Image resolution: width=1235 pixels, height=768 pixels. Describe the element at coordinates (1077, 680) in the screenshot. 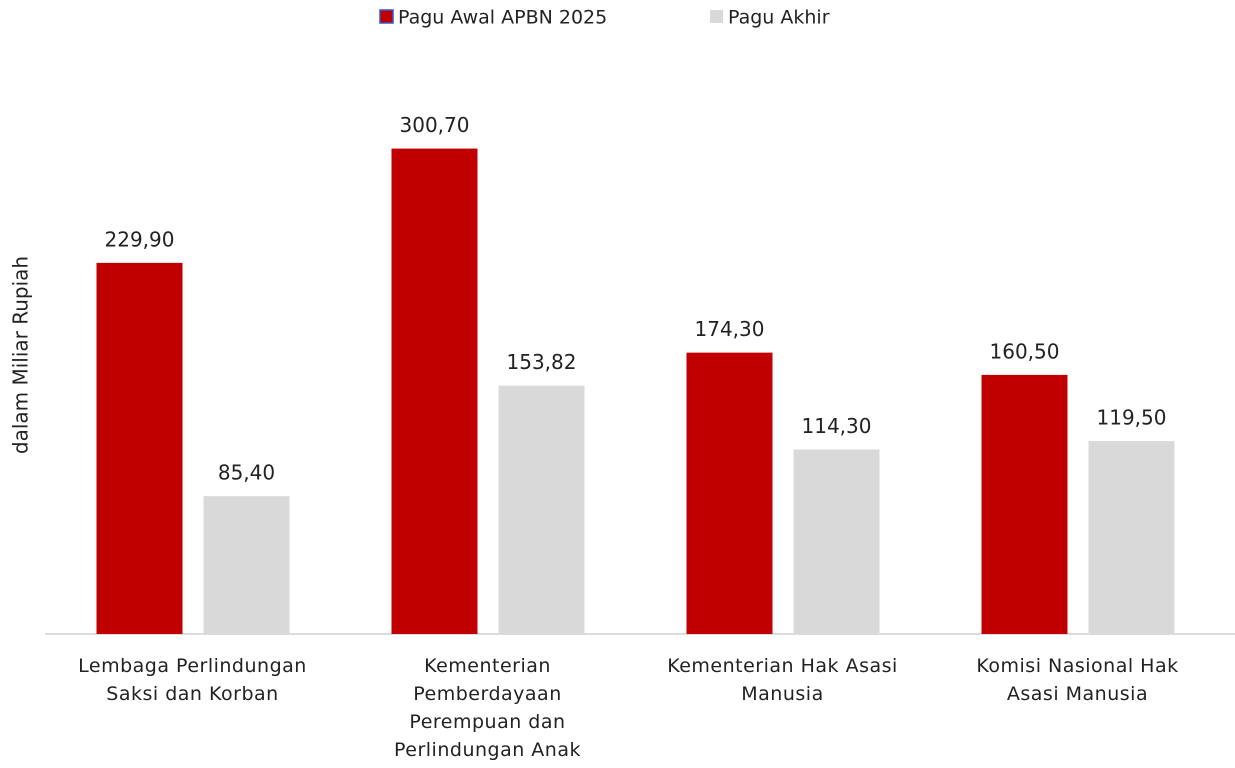

I see `x-tick-label: Komisi Nasional Hak Asasi Manusia` at that location.